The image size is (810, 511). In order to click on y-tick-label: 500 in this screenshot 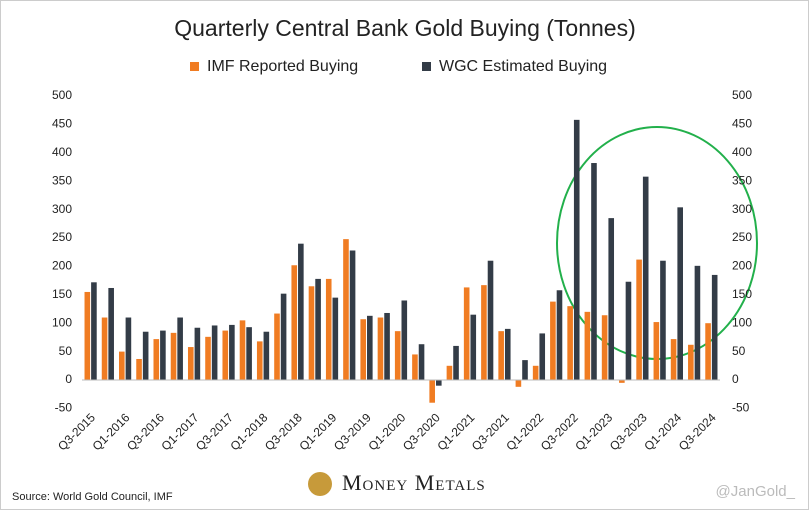, I will do `click(62, 95)`.